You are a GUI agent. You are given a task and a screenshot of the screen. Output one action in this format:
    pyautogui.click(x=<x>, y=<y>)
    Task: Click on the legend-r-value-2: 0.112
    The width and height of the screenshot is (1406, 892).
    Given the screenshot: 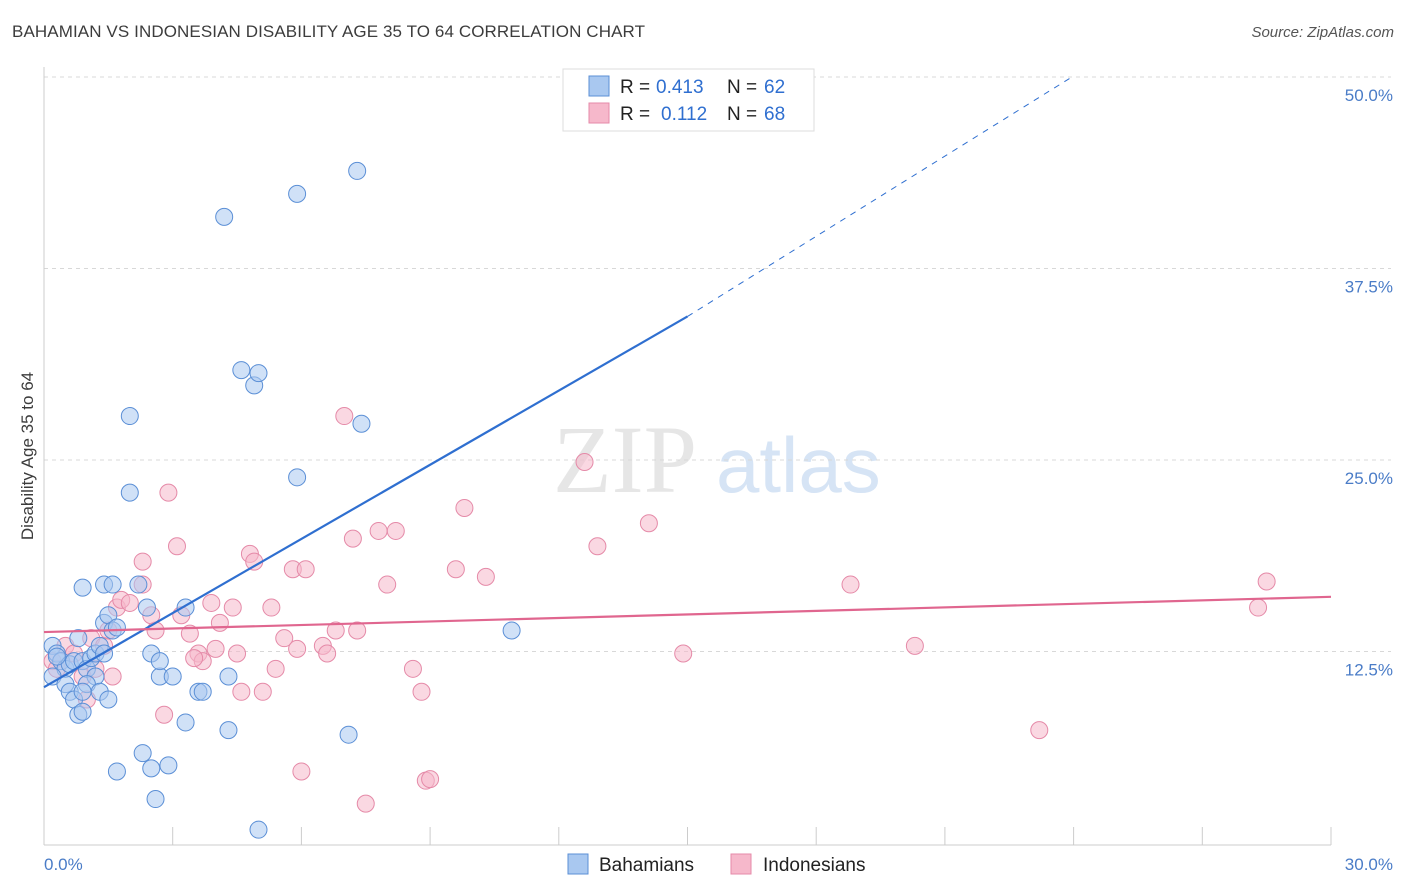 What is the action you would take?
    pyautogui.click(x=684, y=114)
    